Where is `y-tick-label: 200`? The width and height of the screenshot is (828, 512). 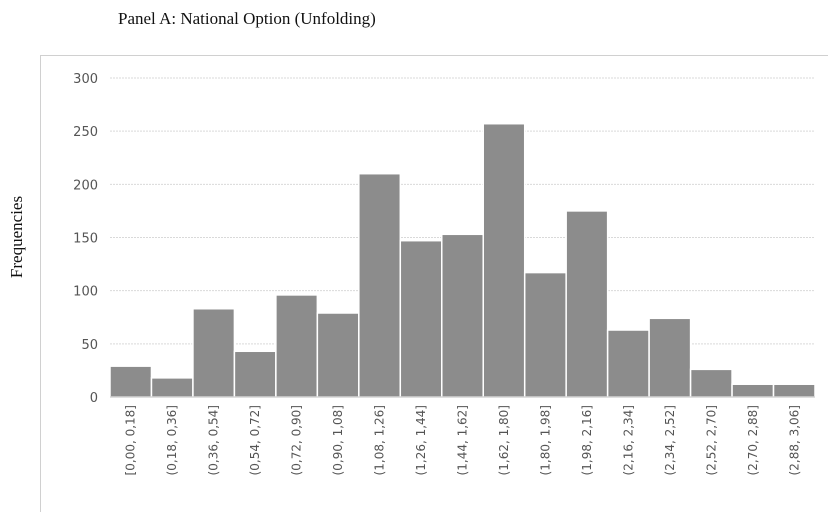
y-tick-label: 200 is located at coordinates (85, 185).